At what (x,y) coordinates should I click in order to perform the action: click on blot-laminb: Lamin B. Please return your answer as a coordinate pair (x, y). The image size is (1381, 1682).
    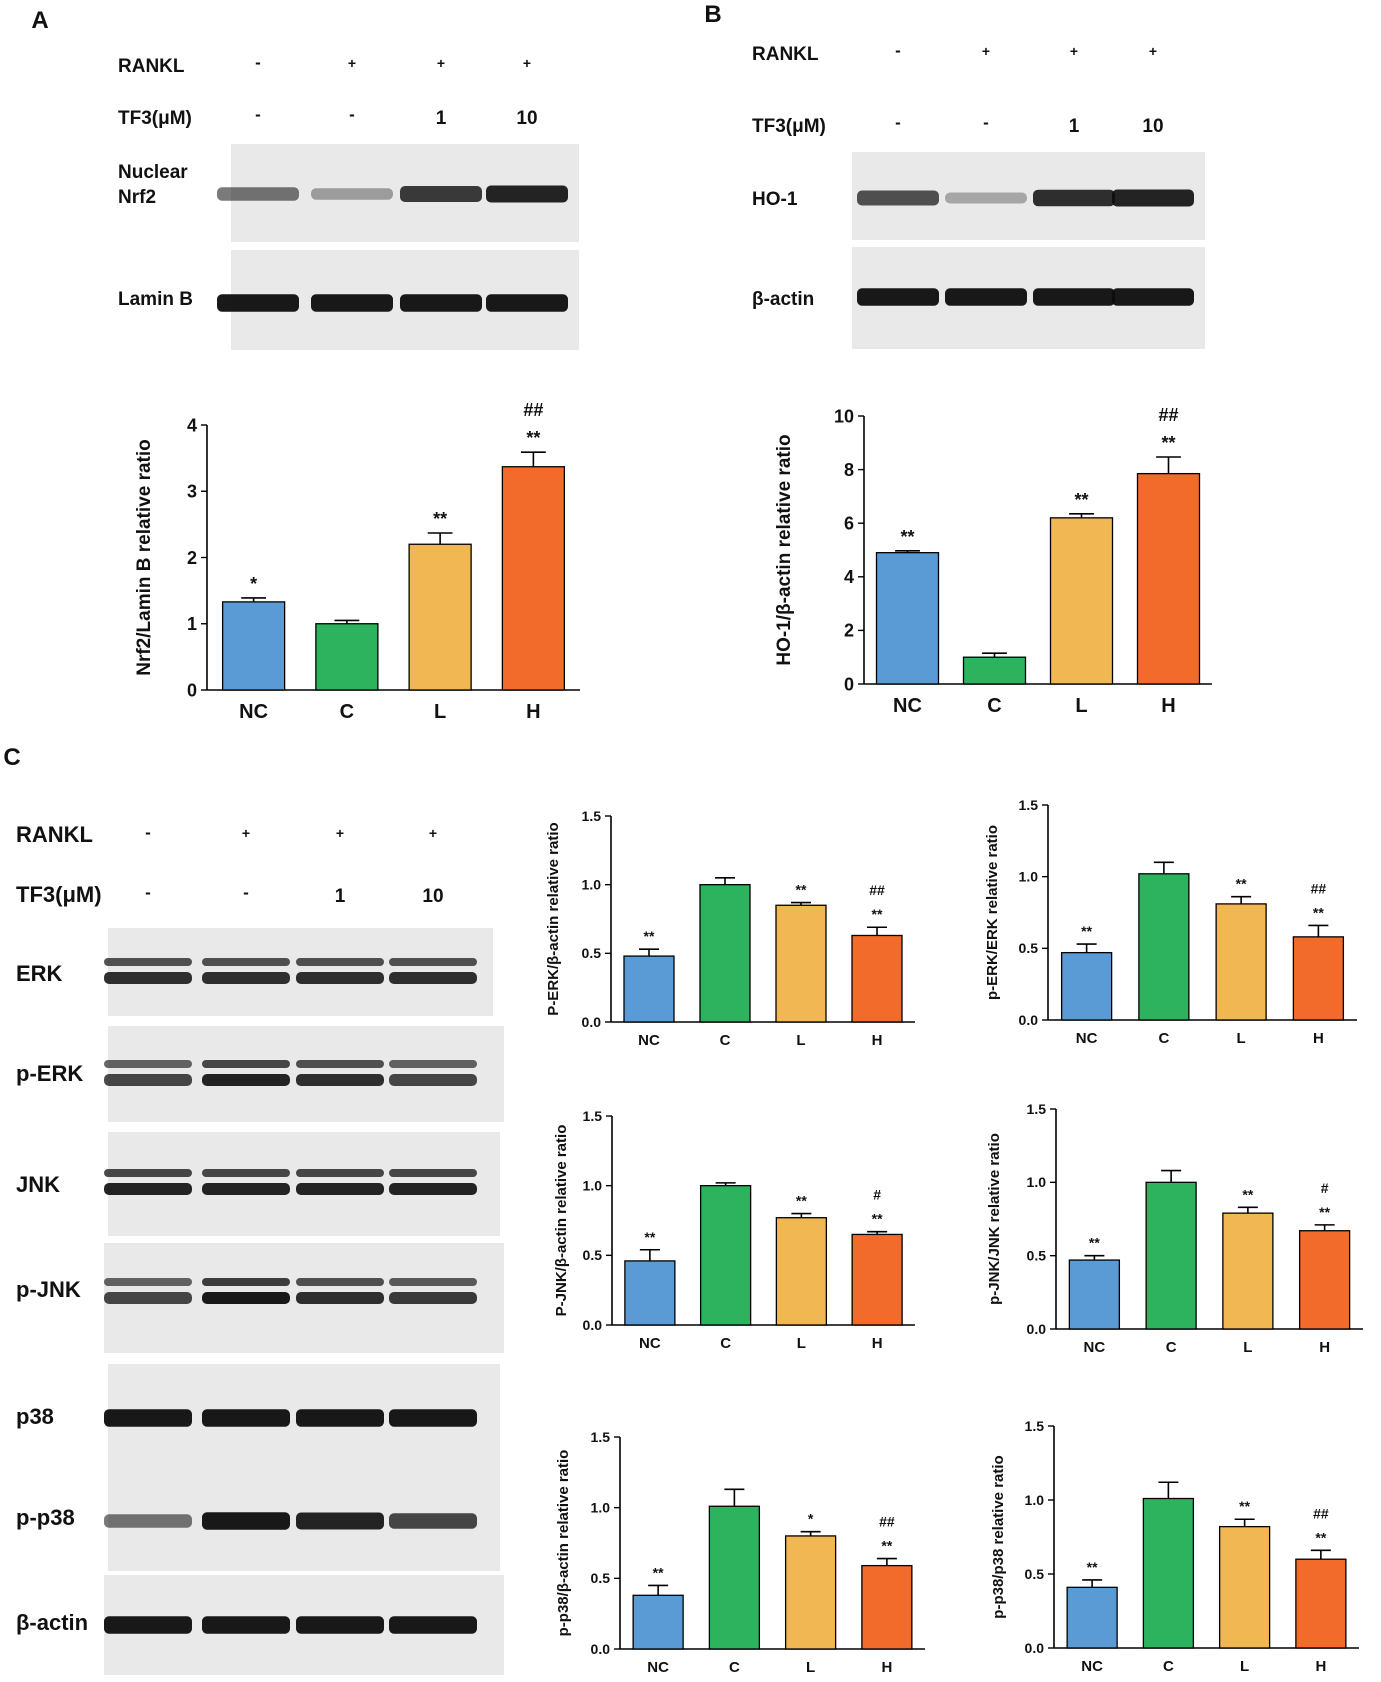
    Looking at the image, I should click on (348, 300).